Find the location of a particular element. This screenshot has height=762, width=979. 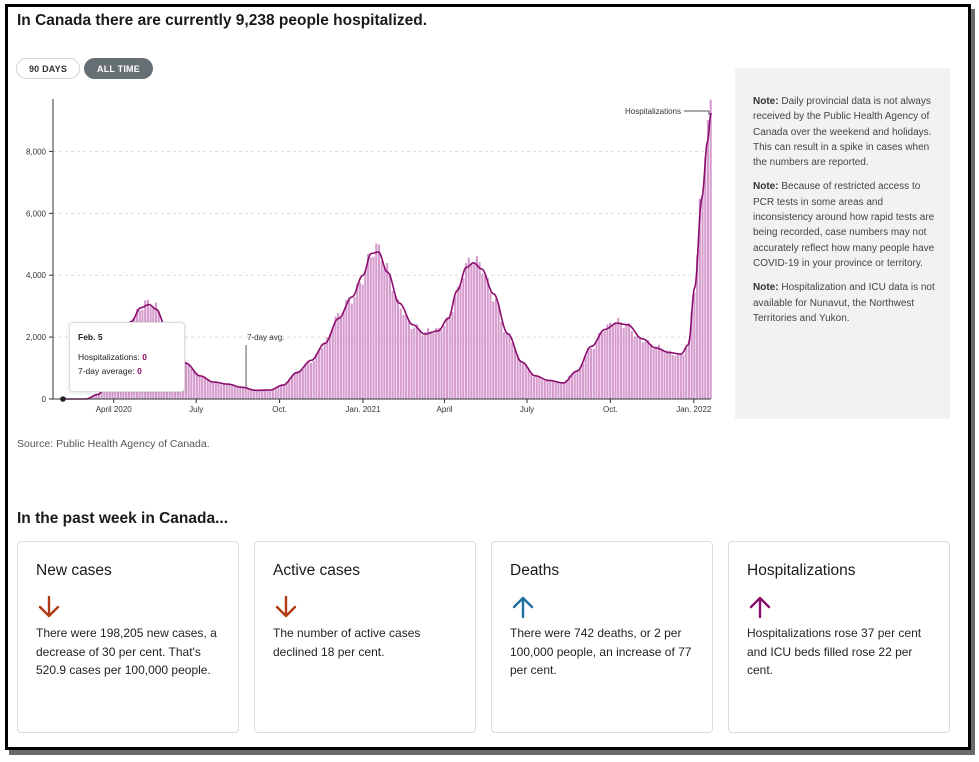

avg-label: 7-day avg. is located at coordinates (265, 337).